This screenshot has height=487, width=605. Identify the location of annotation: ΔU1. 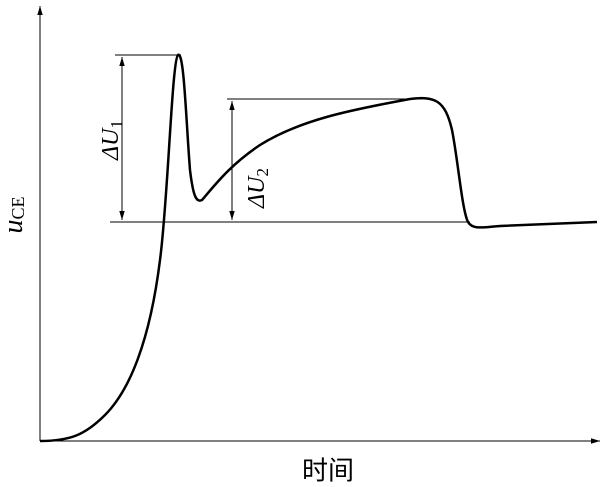
(112, 140).